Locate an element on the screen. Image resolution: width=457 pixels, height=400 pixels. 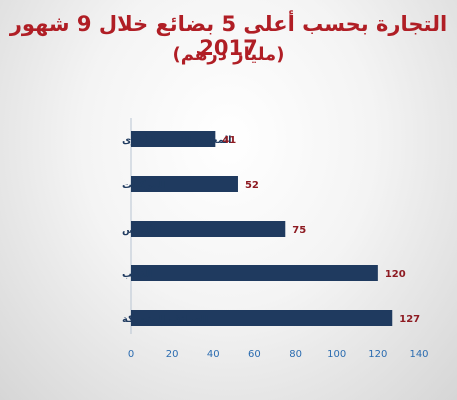
category-label-3: الألماس is located at coordinates (141, 229).